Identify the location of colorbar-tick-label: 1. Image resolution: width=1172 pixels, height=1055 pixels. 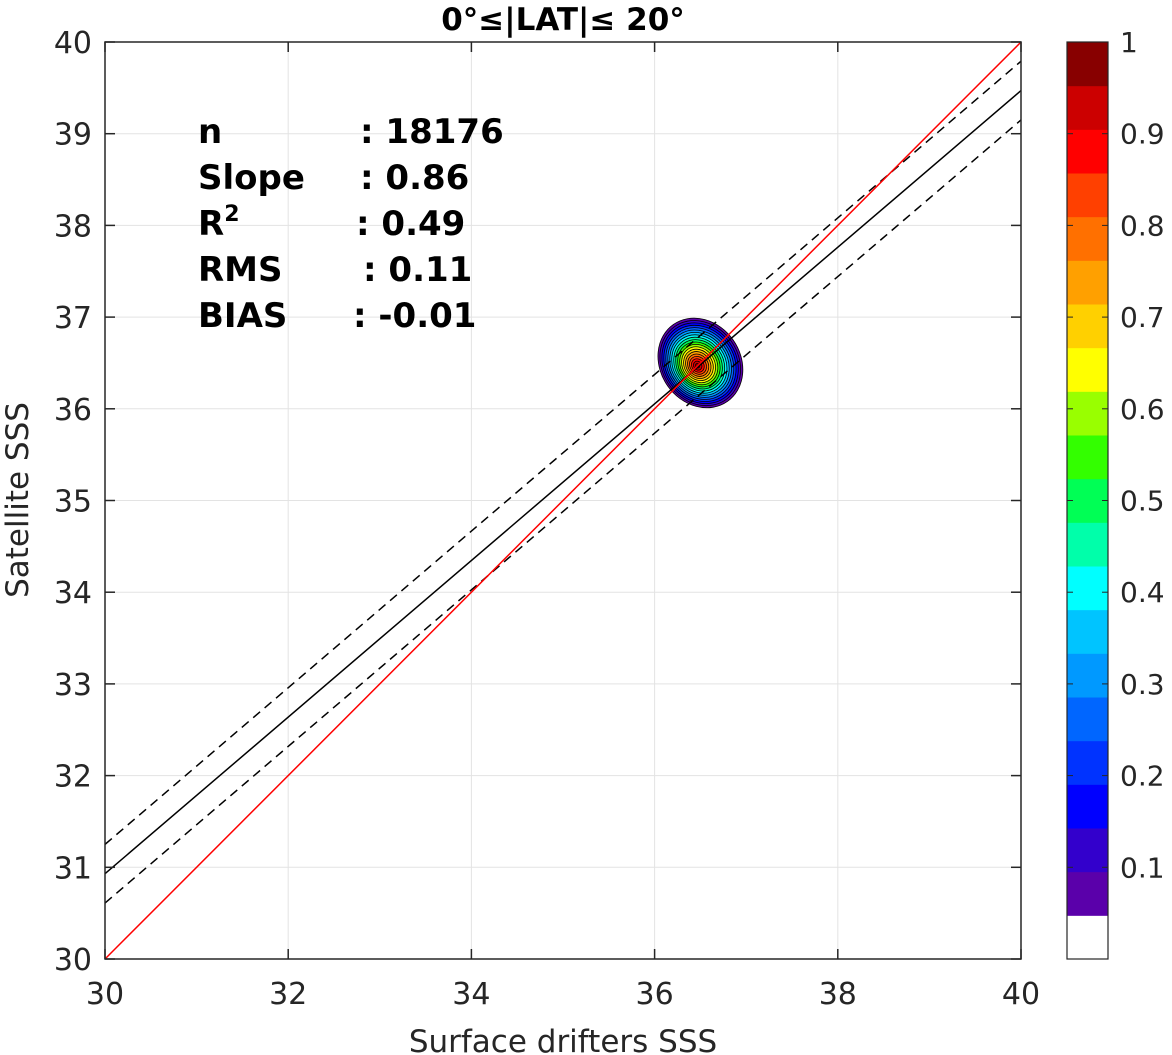
(1129, 42).